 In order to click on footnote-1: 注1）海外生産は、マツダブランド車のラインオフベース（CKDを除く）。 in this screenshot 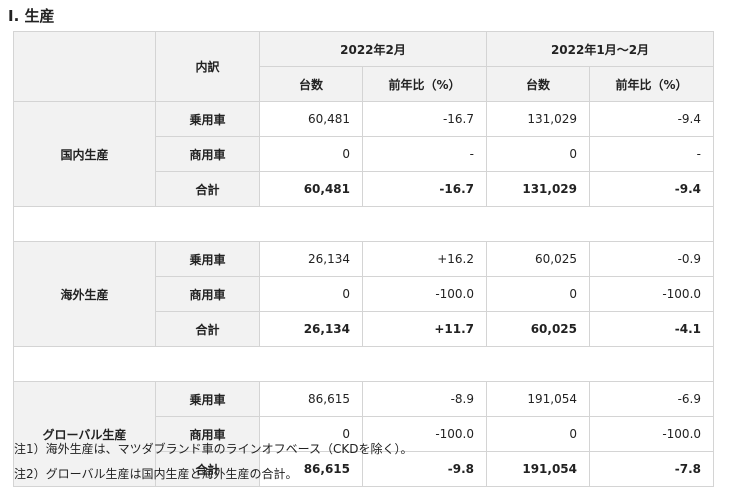, I will do `click(213, 449)`.